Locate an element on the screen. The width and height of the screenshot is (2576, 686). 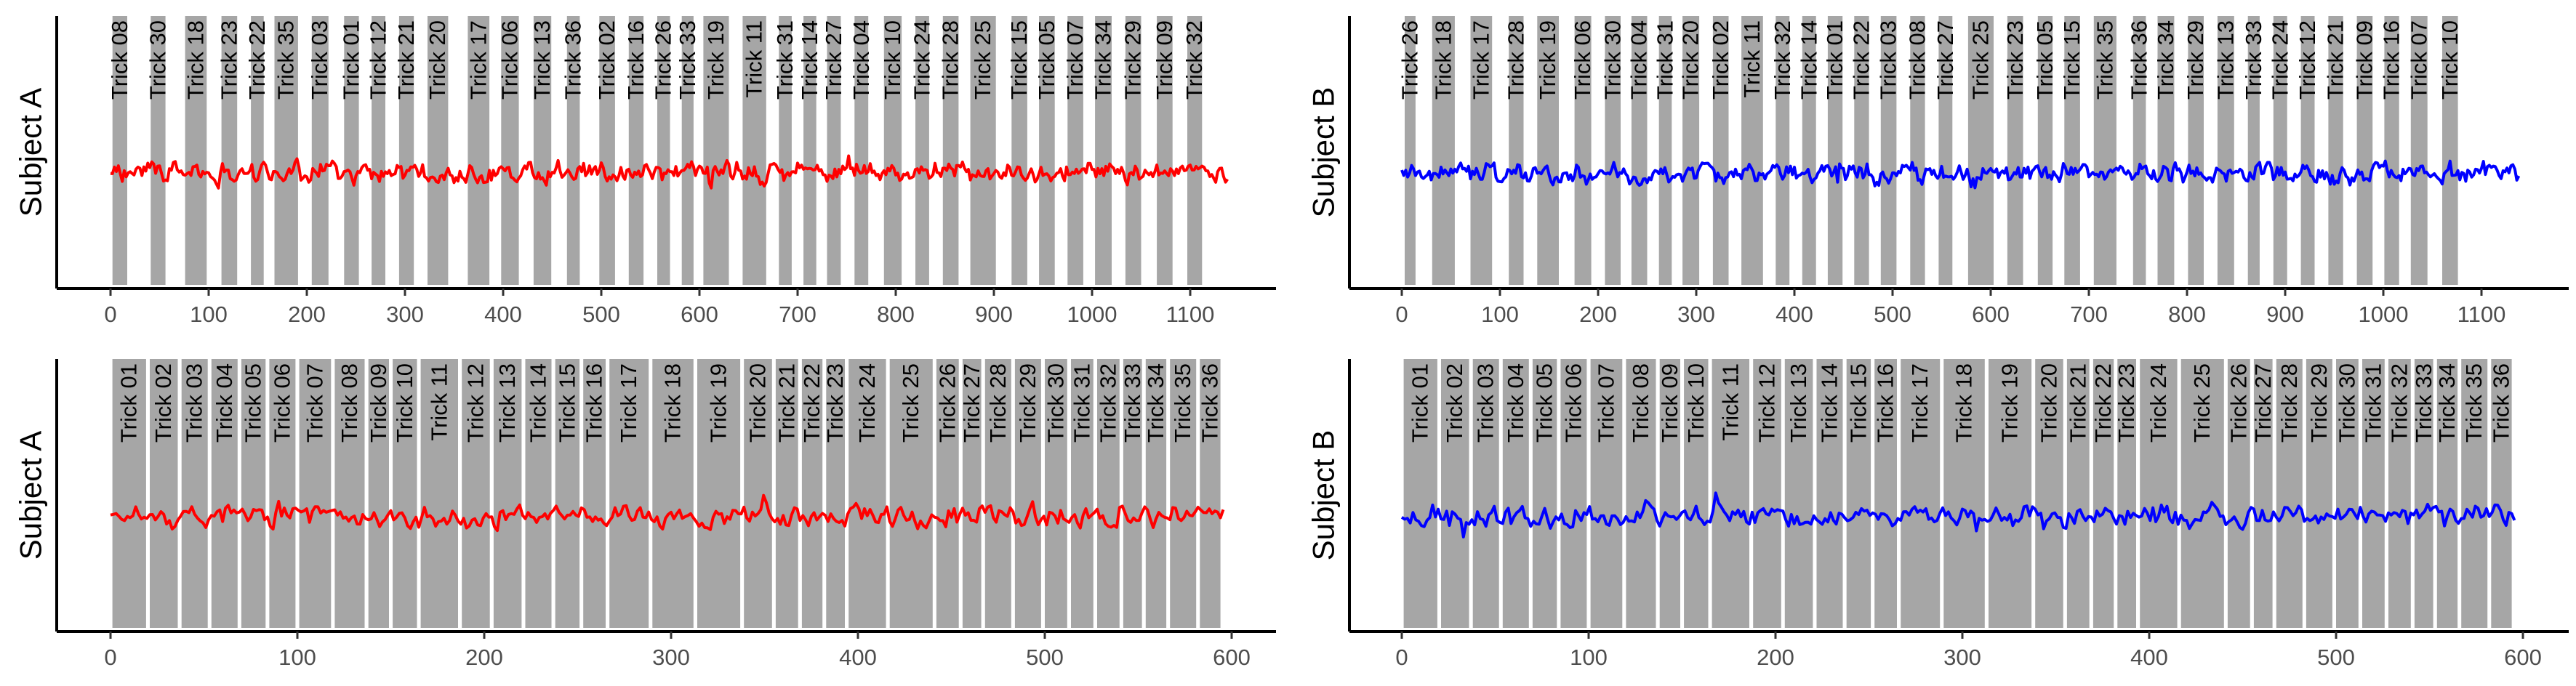
trick-label: Trick 15 is located at coordinates (566, 403).